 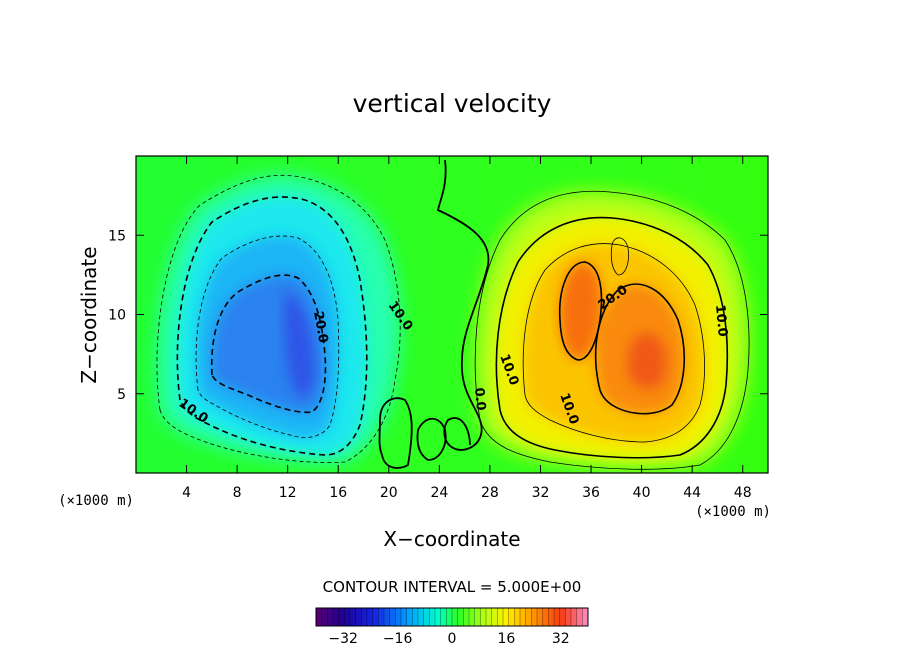 What do you see at coordinates (733, 512) in the screenshot?
I see `x-unit-label: (×1000 m)` at bounding box center [733, 512].